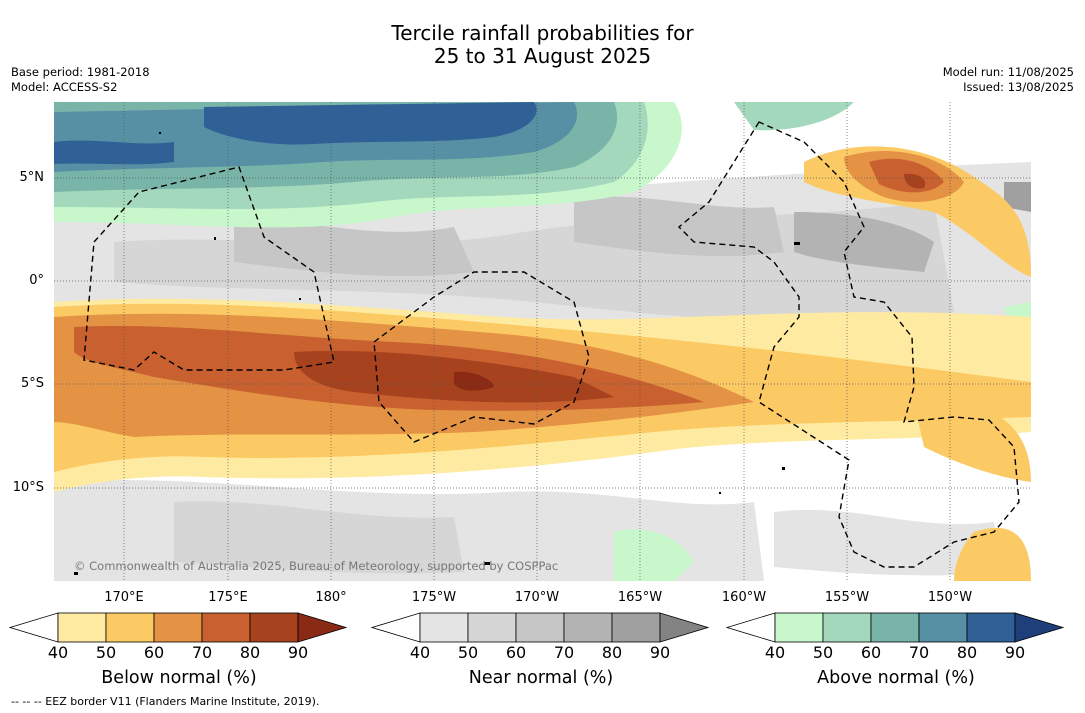 Image resolution: width=1085 pixels, height=713 pixels. What do you see at coordinates (58, 652) in the screenshot?
I see `below-normal-tick-label: 40` at bounding box center [58, 652].